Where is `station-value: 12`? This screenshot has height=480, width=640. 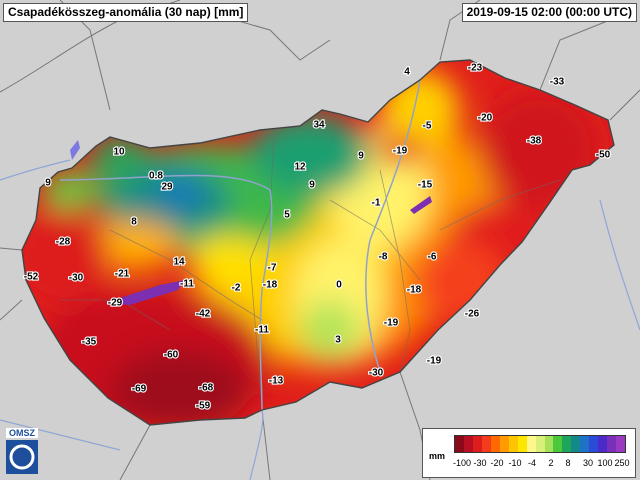 station-value: 12 is located at coordinates (300, 167).